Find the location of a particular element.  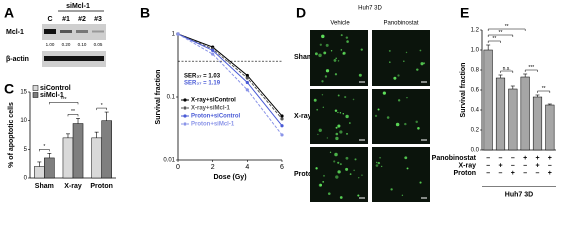

lane-label: #1 is located at coordinates (66, 19).